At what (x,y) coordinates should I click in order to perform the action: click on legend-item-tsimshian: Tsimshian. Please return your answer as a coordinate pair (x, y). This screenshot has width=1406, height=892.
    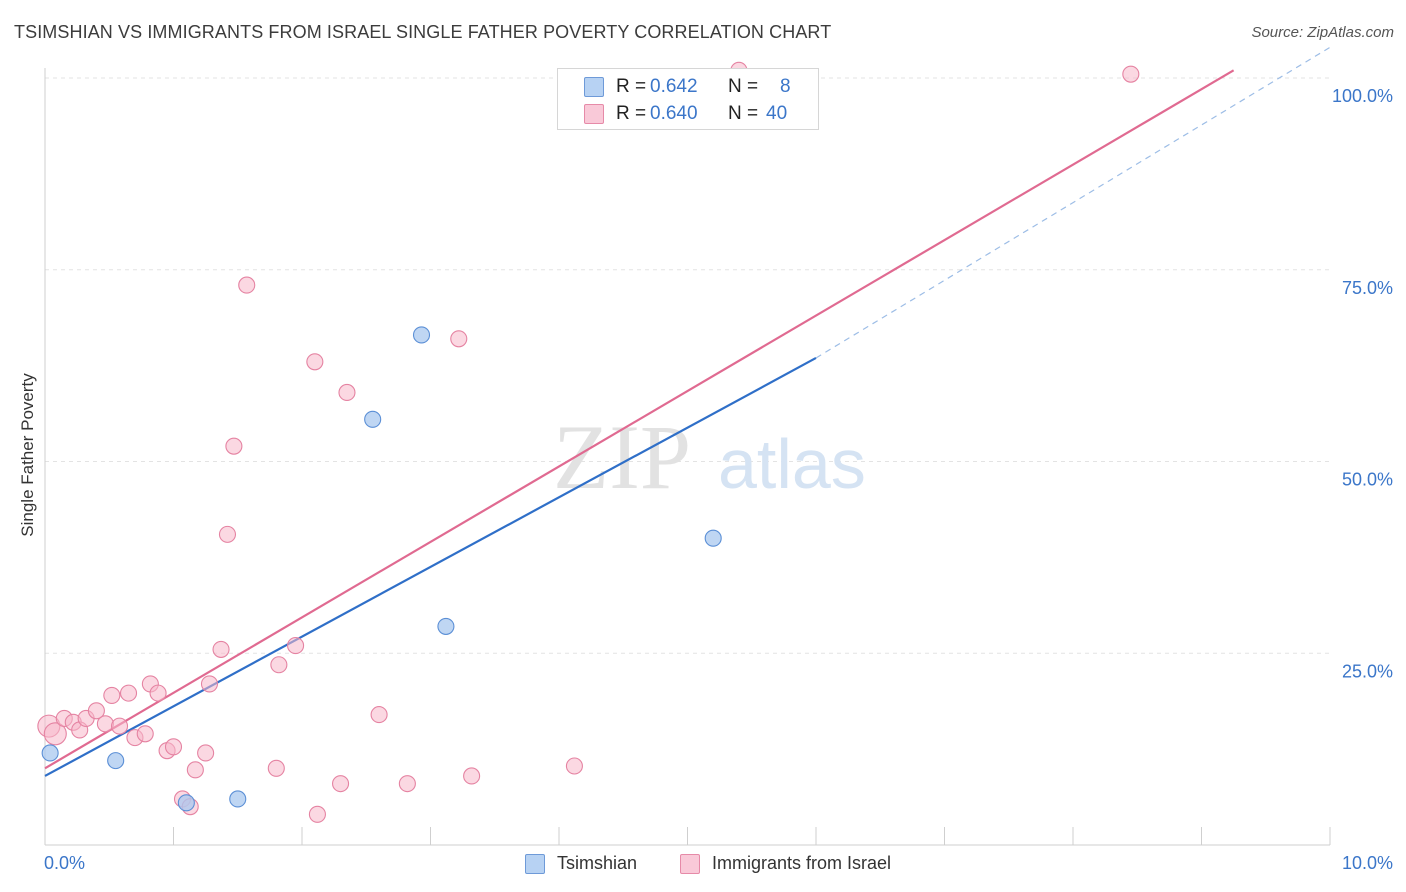
    Looking at the image, I should click on (581, 863).